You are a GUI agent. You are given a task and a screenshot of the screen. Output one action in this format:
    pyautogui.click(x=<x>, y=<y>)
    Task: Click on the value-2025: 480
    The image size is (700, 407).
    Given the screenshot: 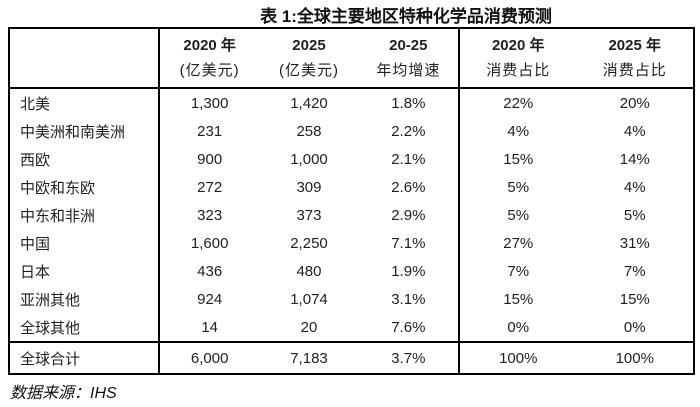 What is the action you would take?
    pyautogui.click(x=309, y=271)
    